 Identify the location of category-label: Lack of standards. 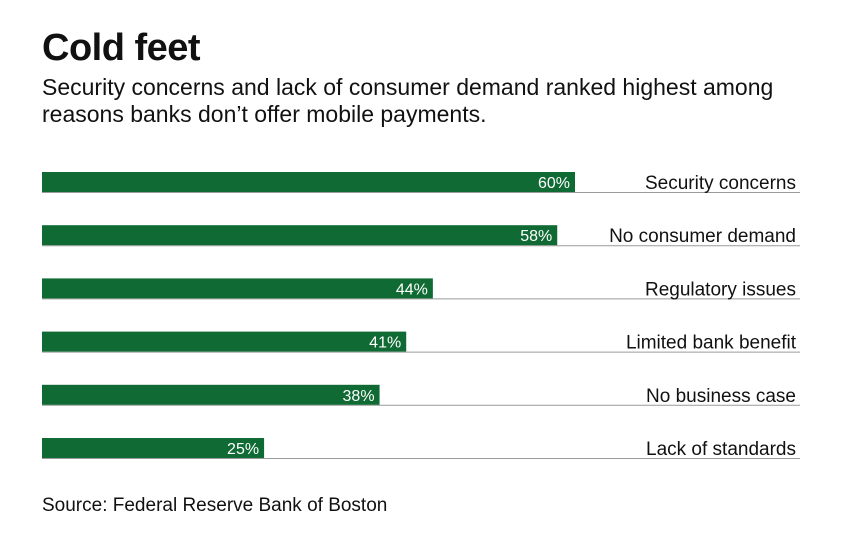
(721, 449).